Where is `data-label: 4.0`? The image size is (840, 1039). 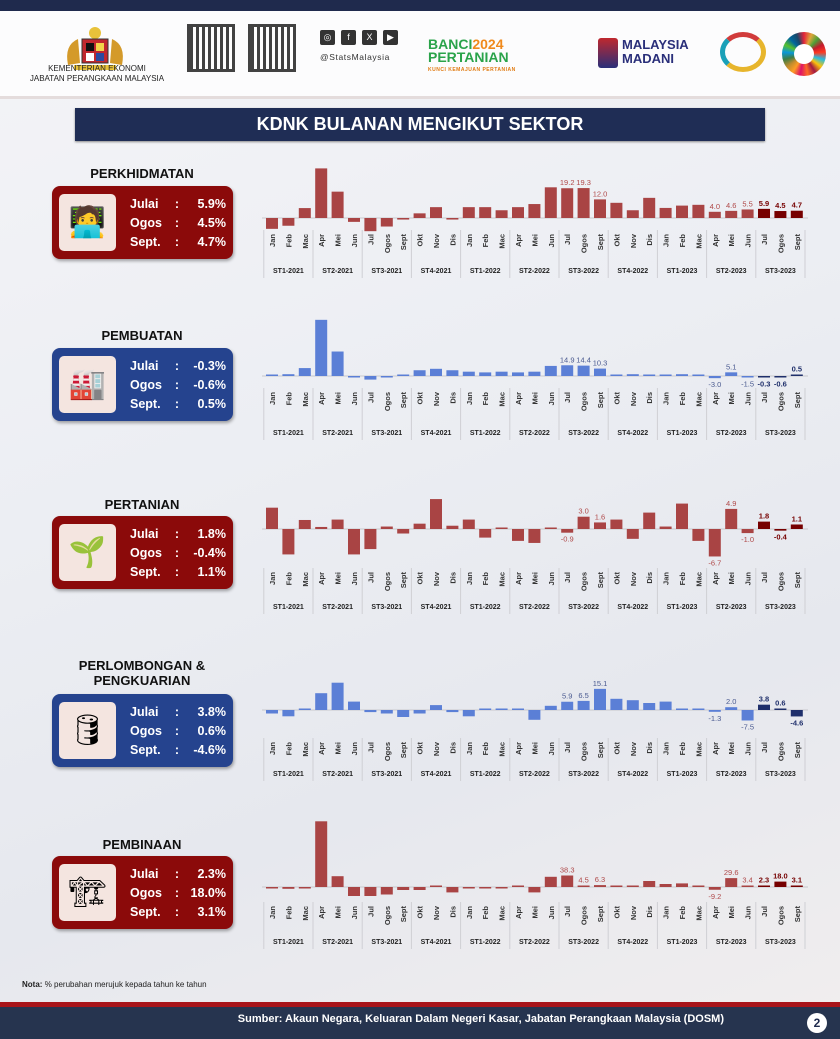 data-label: 4.0 is located at coordinates (715, 206).